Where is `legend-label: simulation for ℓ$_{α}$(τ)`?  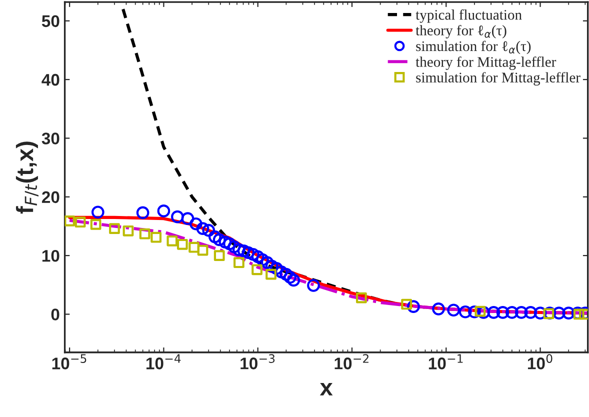
legend-label: simulation for ℓ$_{α}$(τ) is located at coordinates (473, 47).